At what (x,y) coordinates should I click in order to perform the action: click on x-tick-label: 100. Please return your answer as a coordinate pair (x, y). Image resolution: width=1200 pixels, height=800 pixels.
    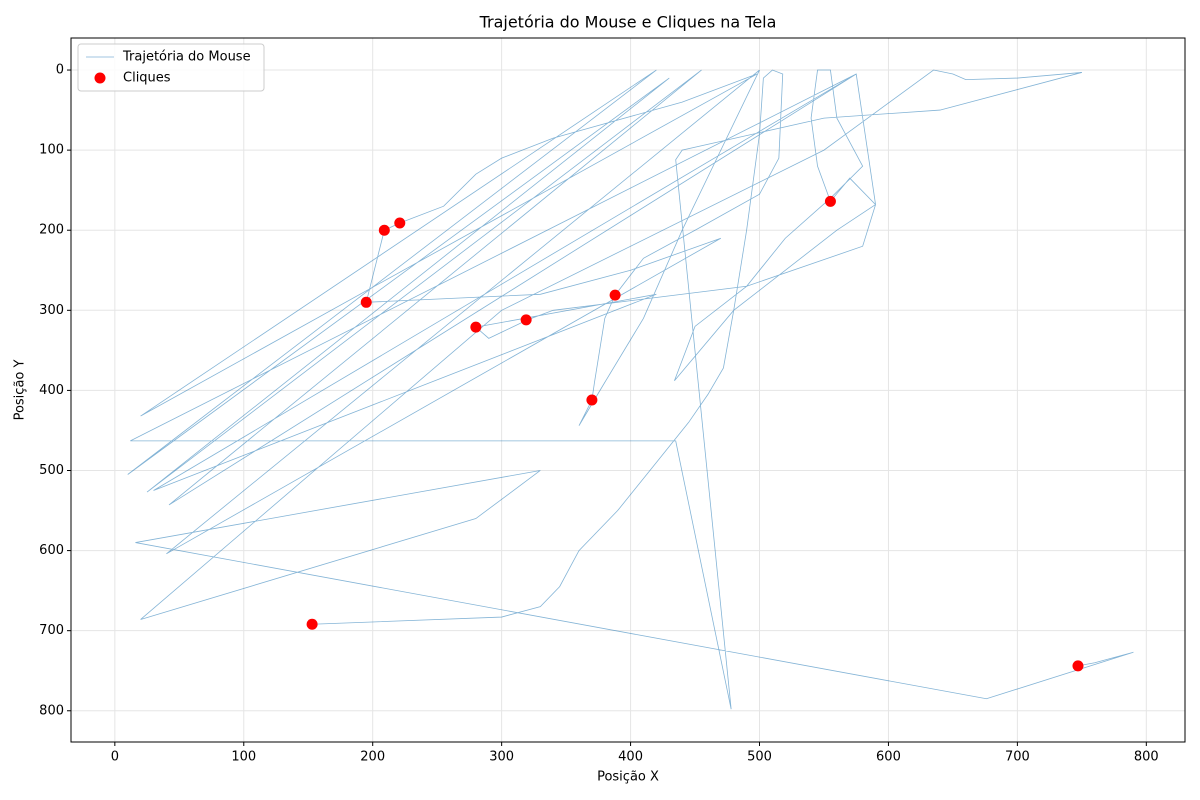
    Looking at the image, I should click on (243, 757).